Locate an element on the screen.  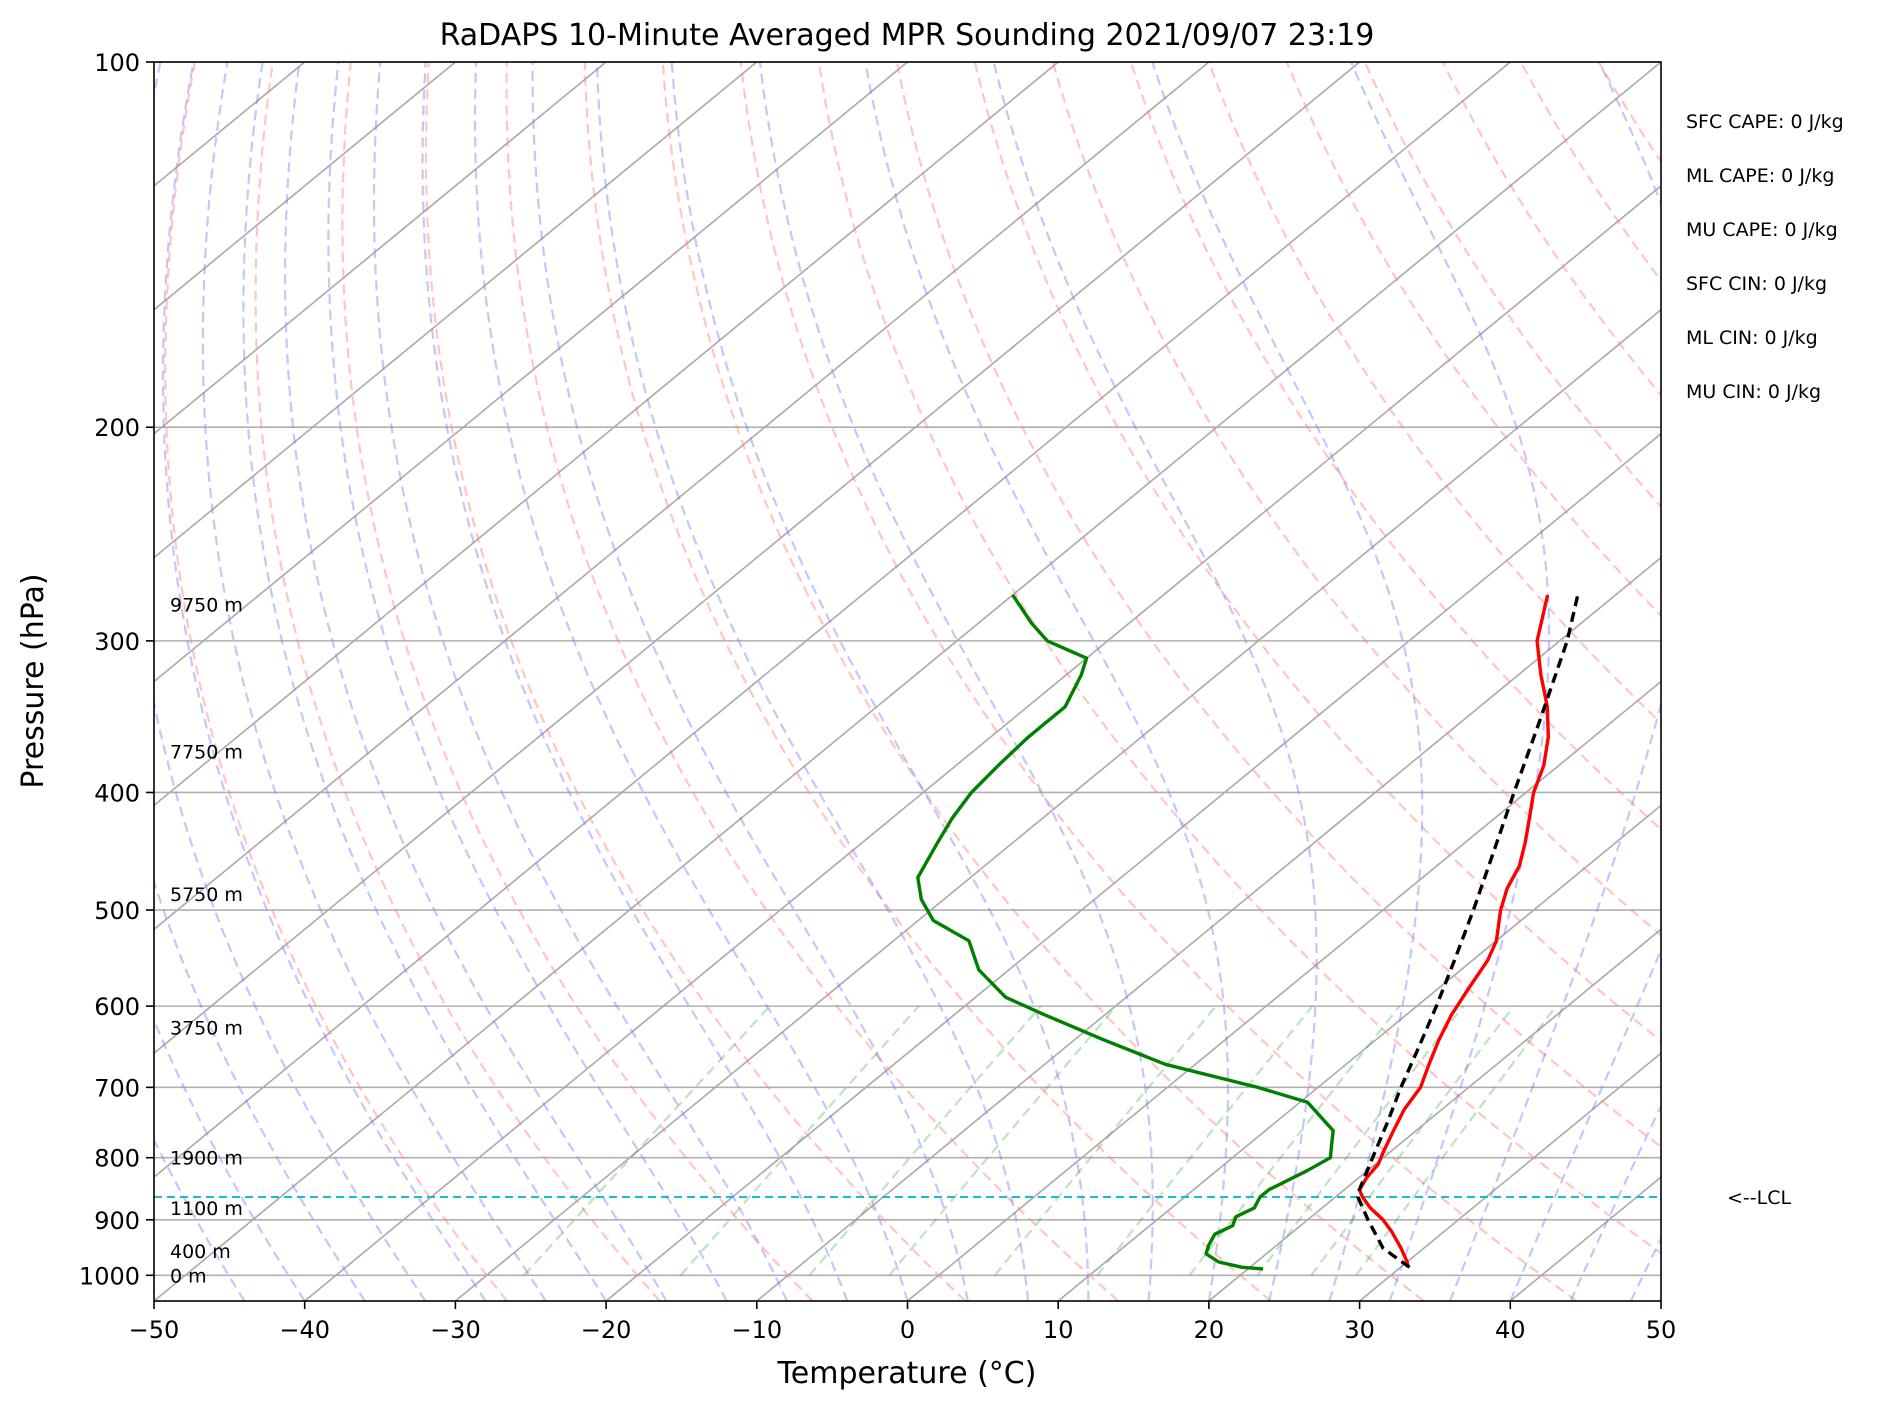
dewpoint-profile-line is located at coordinates (1125, 932).